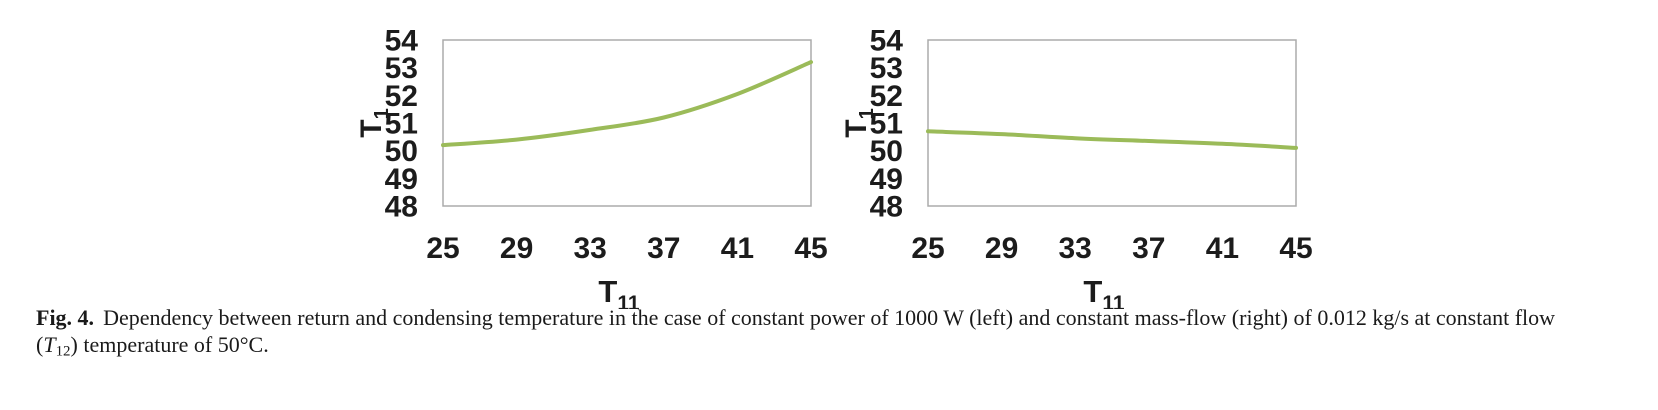  What do you see at coordinates (40, 344) in the screenshot?
I see `caption-paren-open: (` at bounding box center [40, 344].